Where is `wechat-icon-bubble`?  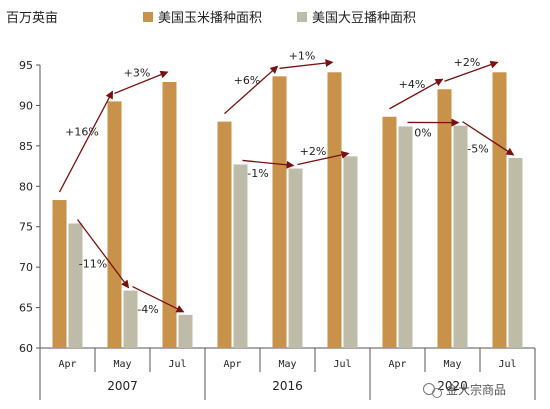 wechat-icon-bubble is located at coordinates (437, 393).